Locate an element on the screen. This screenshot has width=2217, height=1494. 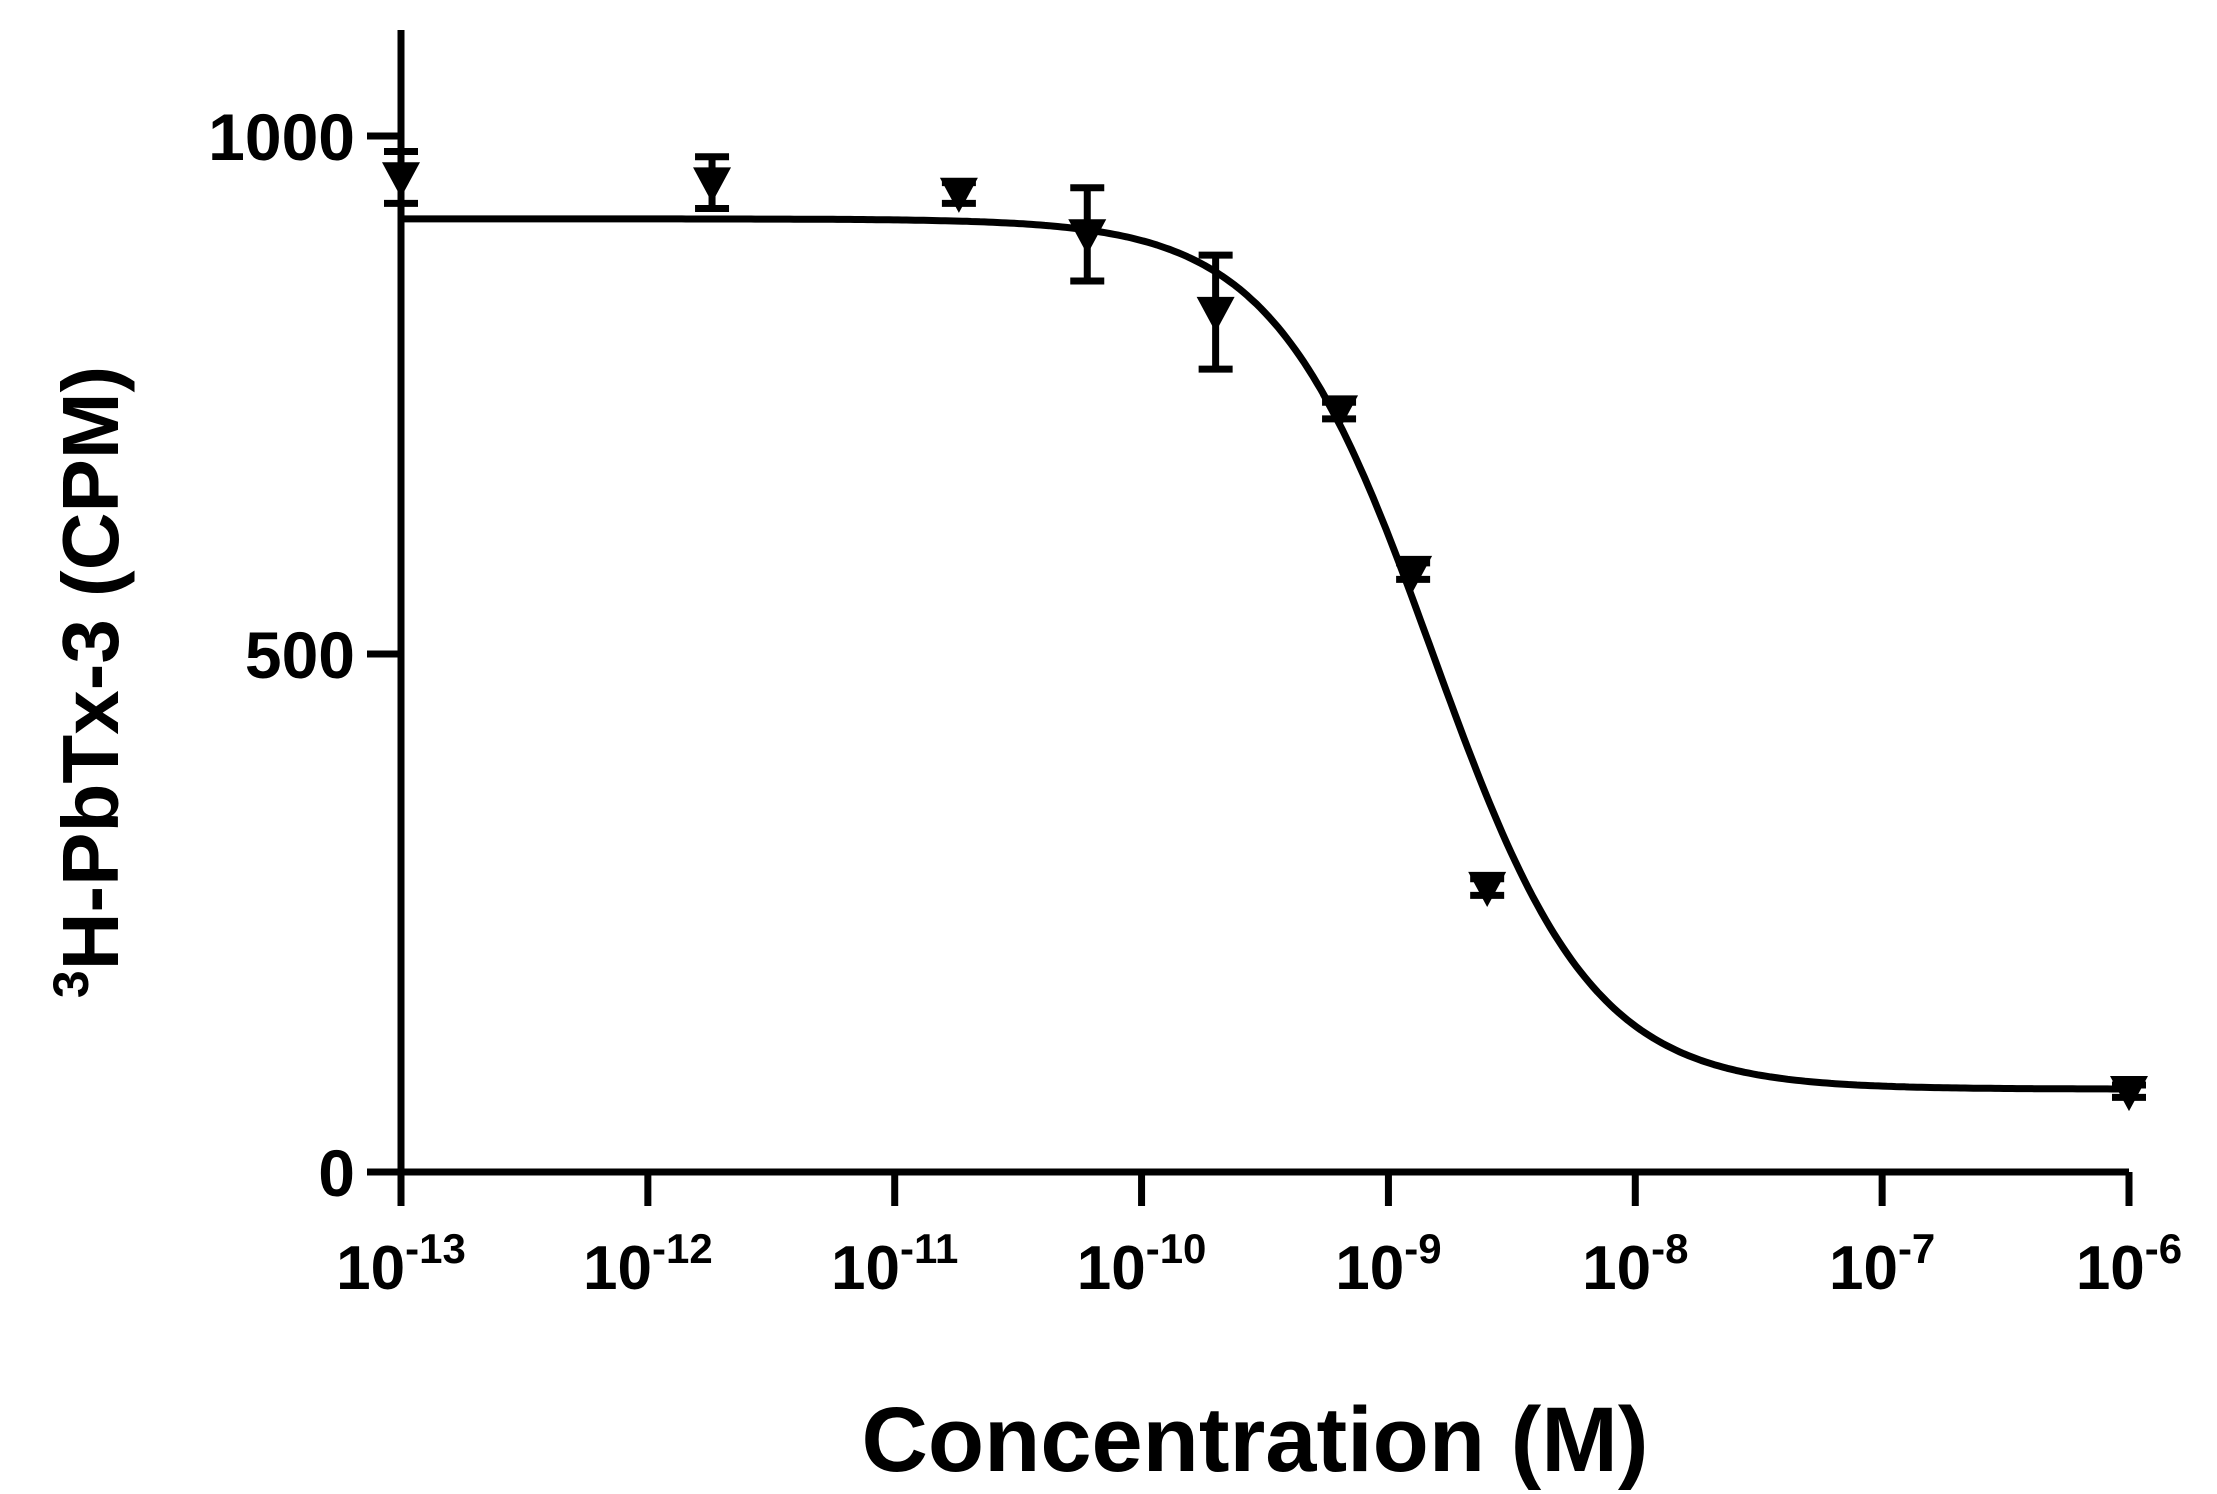
x-tick-label: 10⁻¹¹ is located at coordinates (894, 1264).